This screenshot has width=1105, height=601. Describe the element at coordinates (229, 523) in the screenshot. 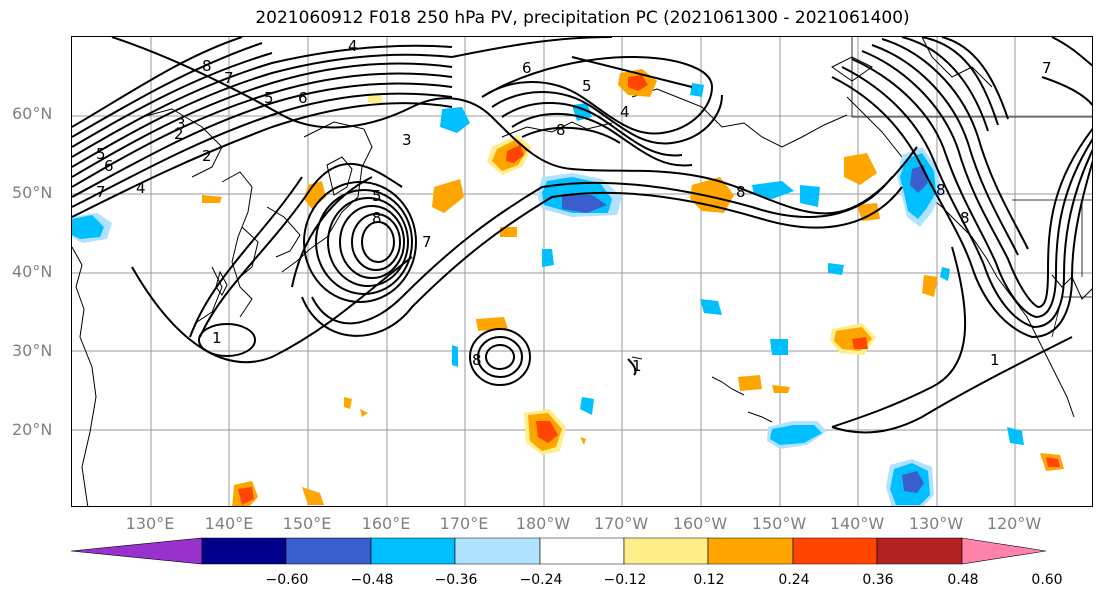

I see `lon-label-140e: 140°E` at that location.